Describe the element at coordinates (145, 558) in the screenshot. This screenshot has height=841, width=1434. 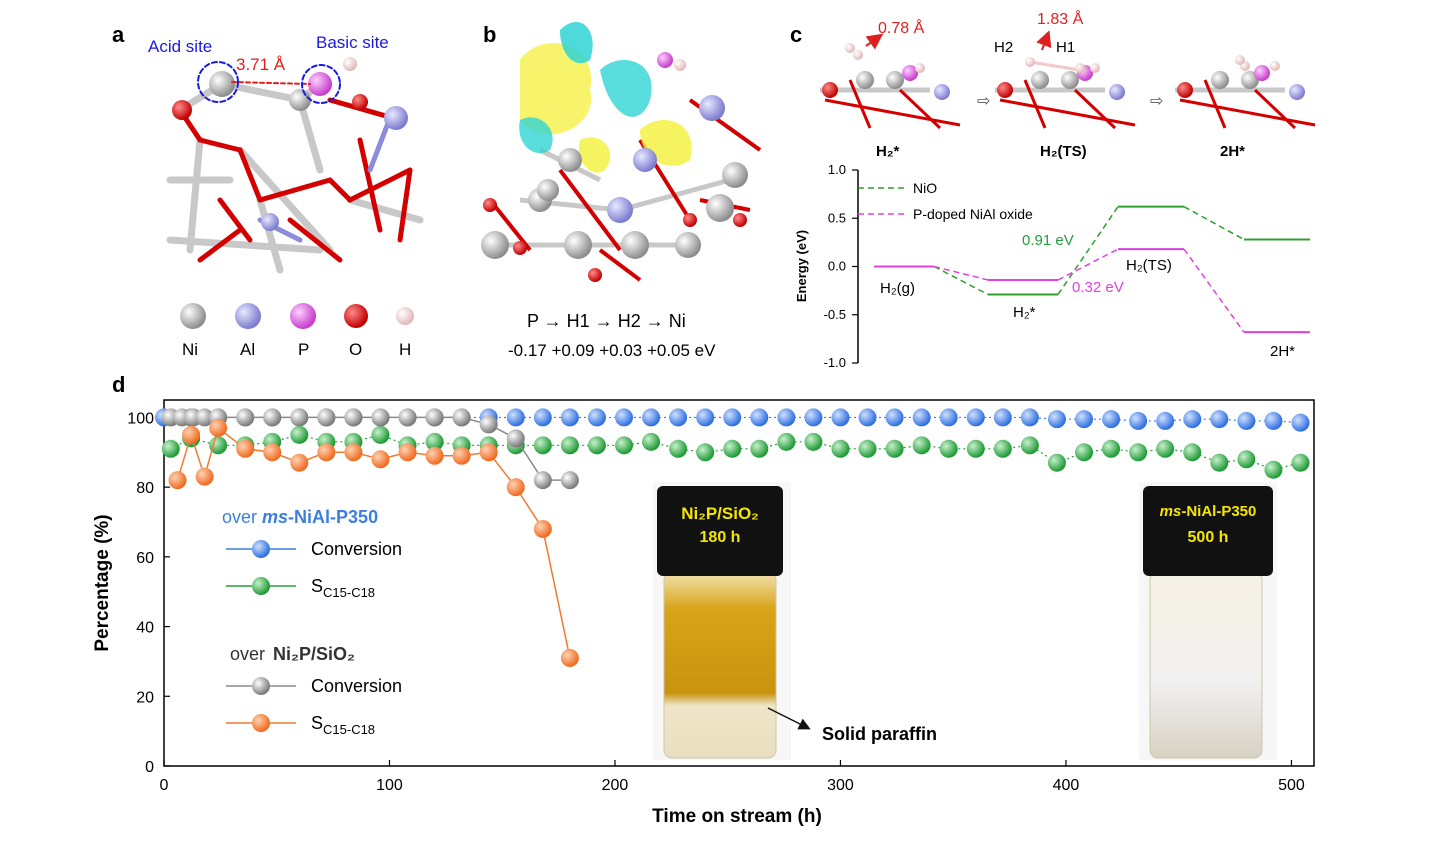
I see `y-tick-label: 60` at that location.